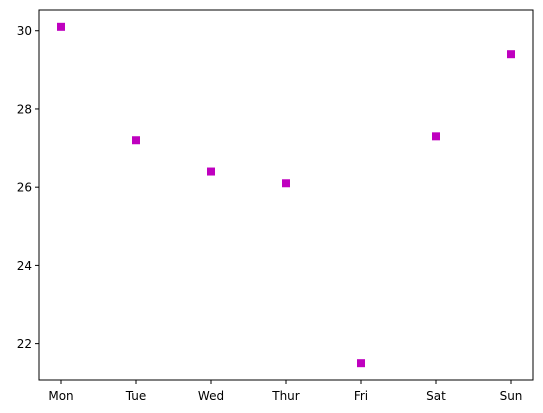 The width and height of the screenshot is (543, 413). Describe the element at coordinates (511, 396) in the screenshot. I see `x-tick-label: Sun` at that location.